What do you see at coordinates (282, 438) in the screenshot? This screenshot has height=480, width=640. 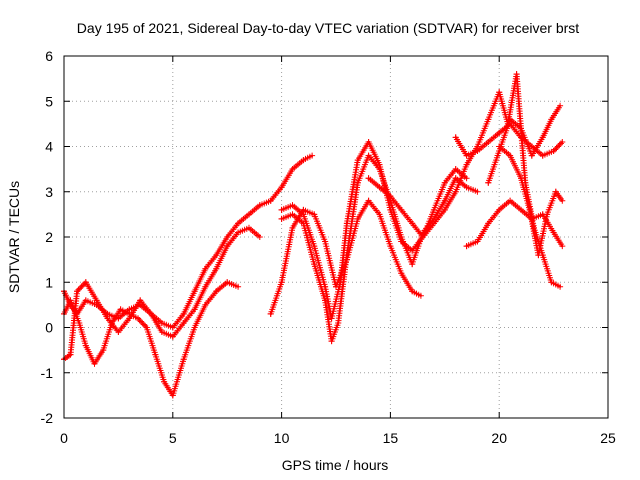 I see `x-tick-label: 10` at bounding box center [282, 438].